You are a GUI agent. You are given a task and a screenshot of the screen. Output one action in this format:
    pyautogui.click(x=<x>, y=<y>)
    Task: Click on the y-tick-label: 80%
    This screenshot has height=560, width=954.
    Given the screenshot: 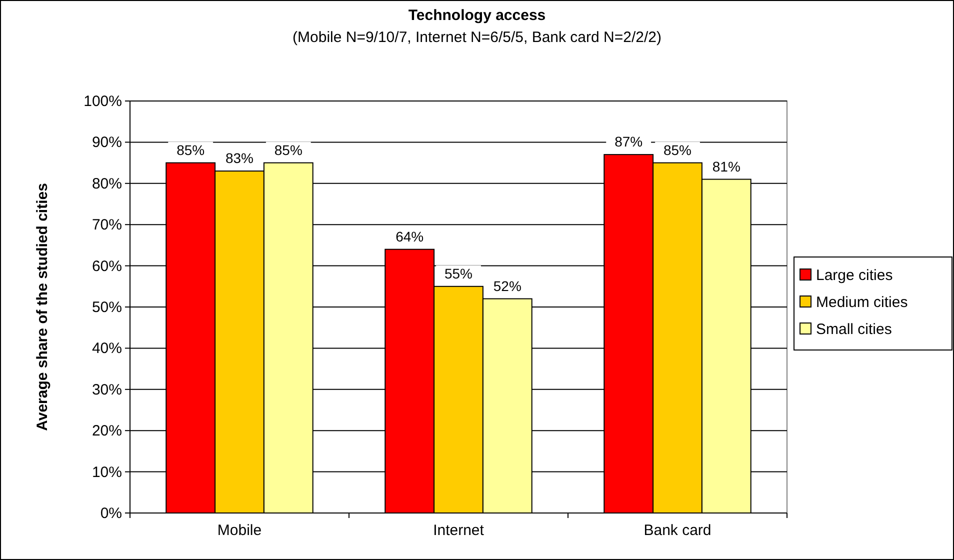 What is the action you would take?
    pyautogui.click(x=107, y=183)
    